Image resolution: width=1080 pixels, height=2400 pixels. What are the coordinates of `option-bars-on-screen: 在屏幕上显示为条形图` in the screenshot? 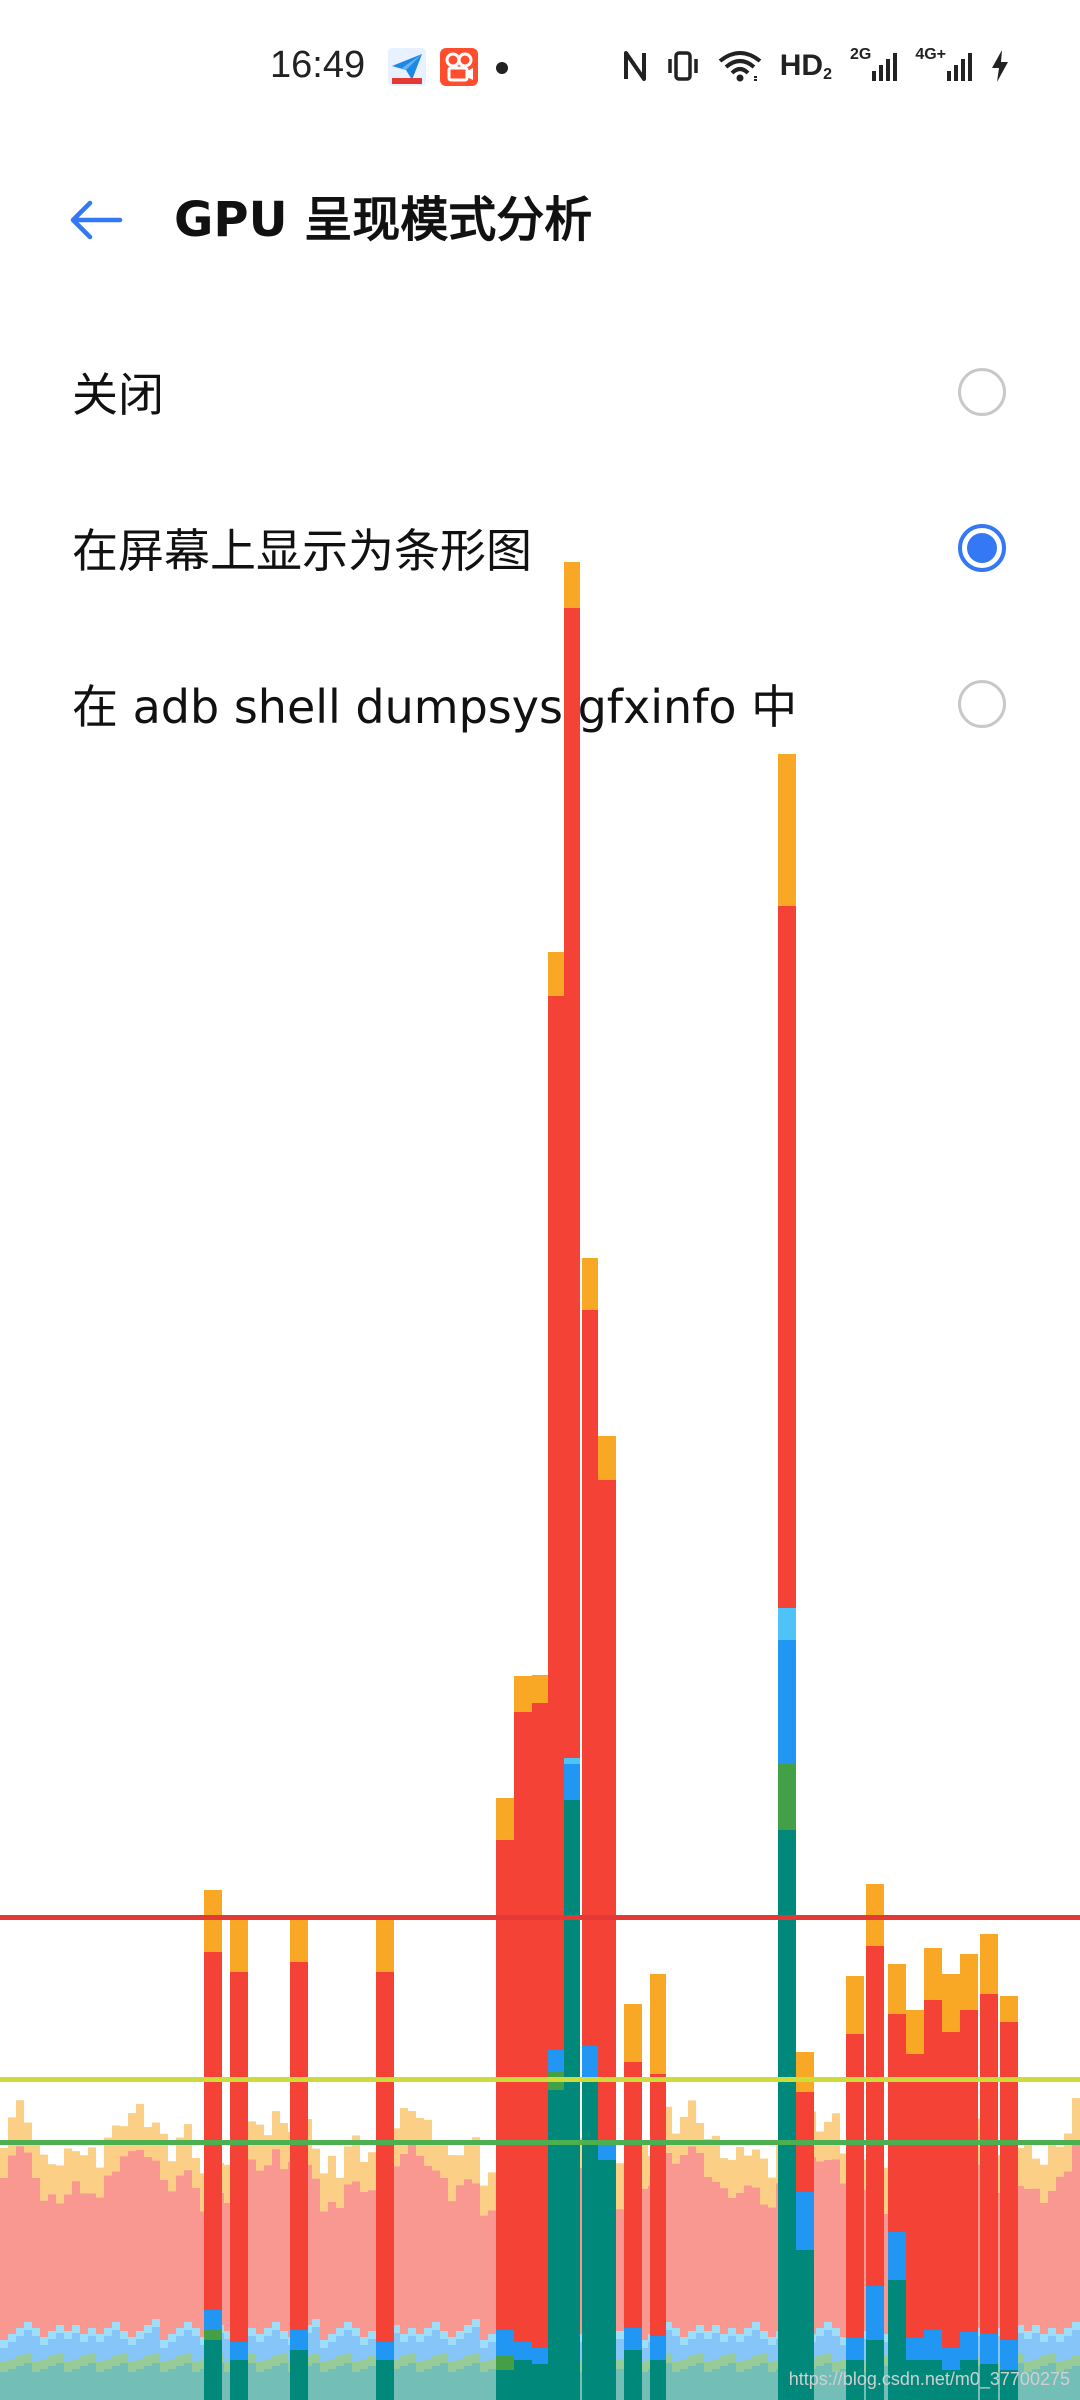 It's located at (540, 548).